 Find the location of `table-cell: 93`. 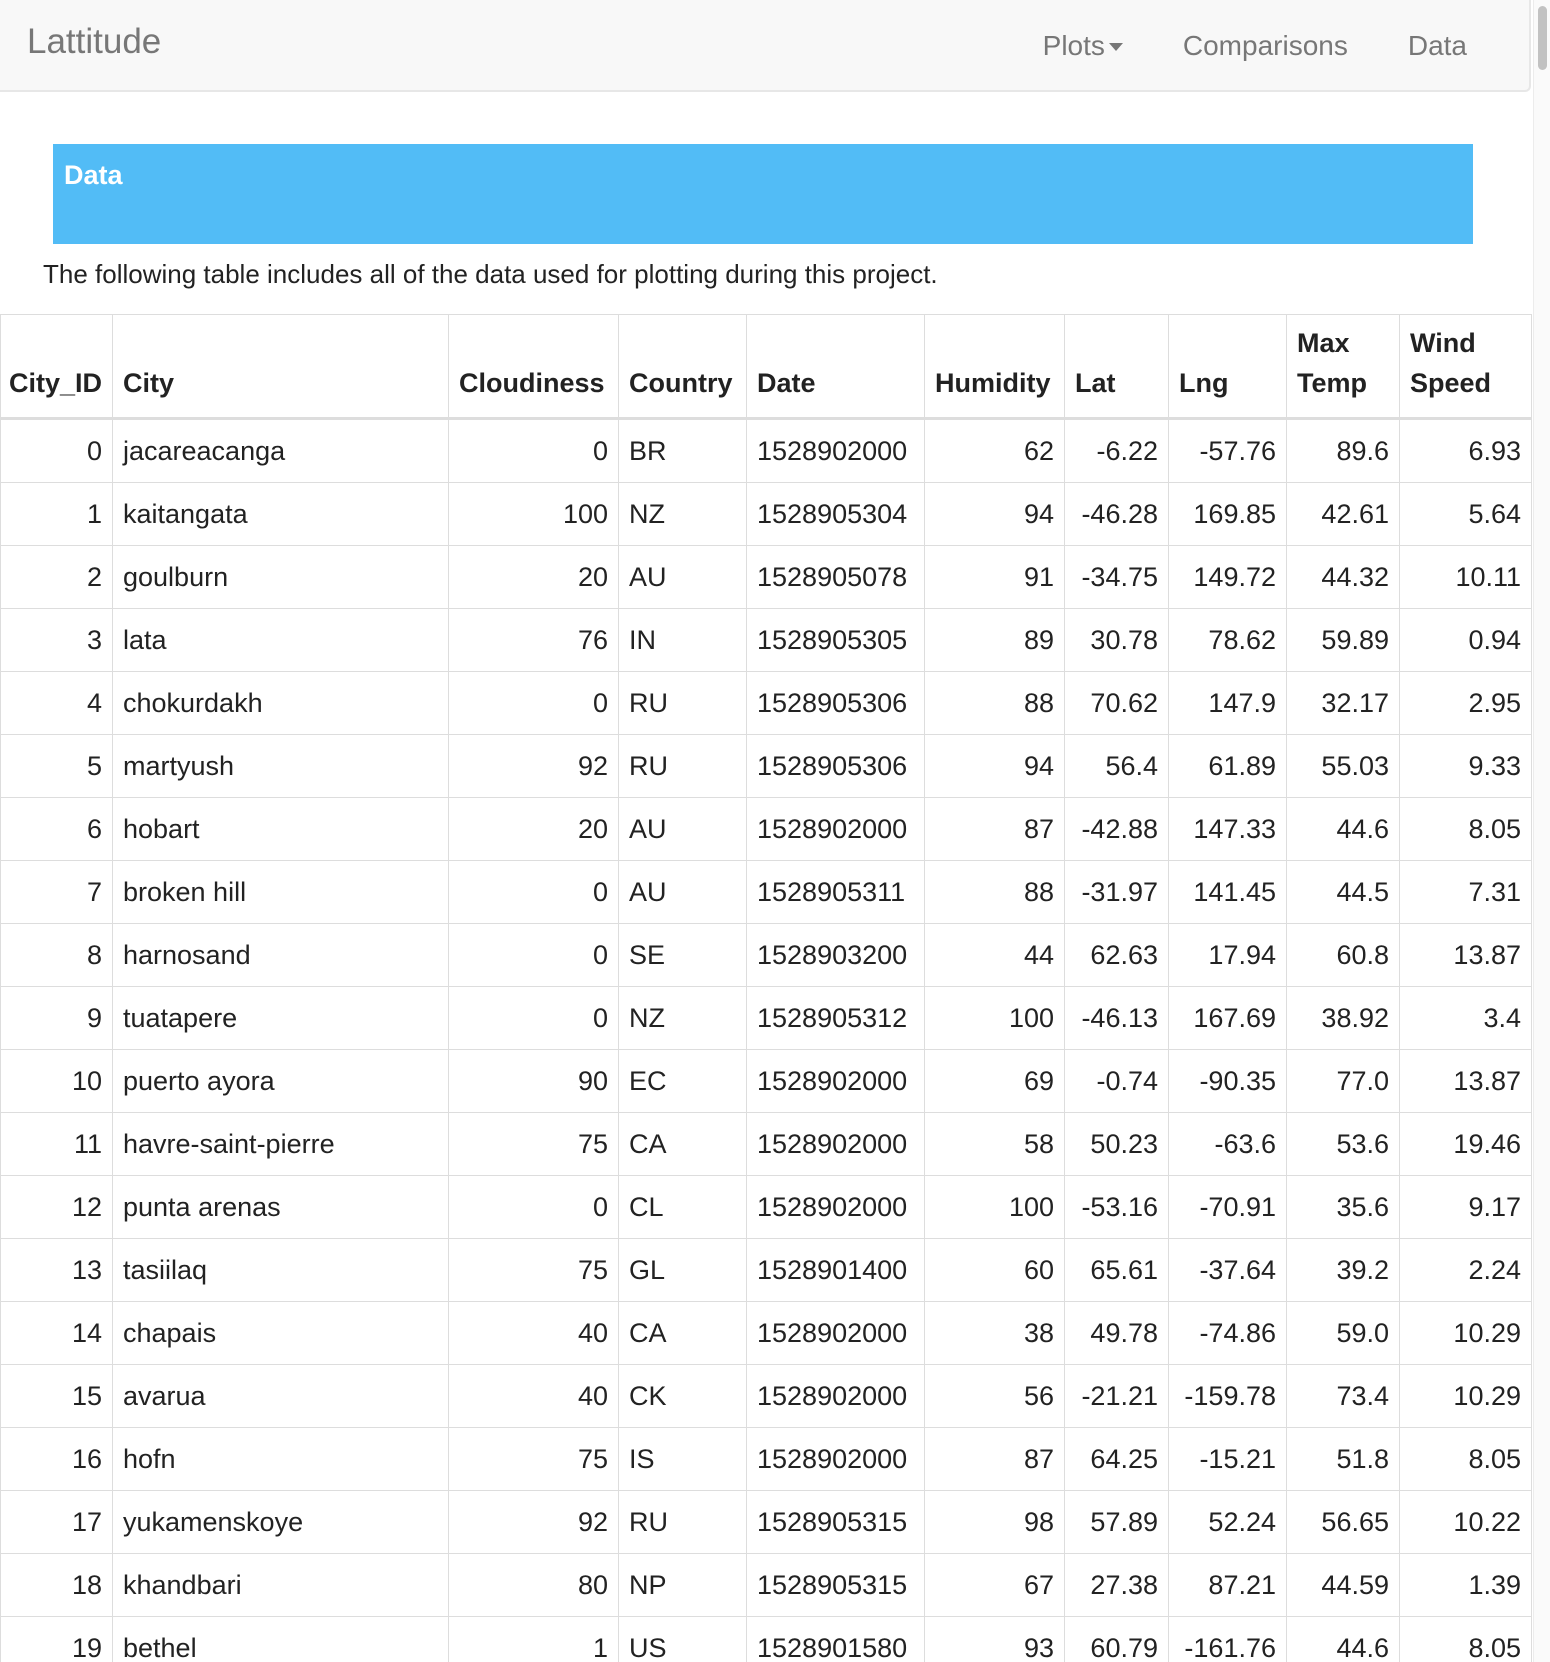

table-cell: 93 is located at coordinates (994, 1639).